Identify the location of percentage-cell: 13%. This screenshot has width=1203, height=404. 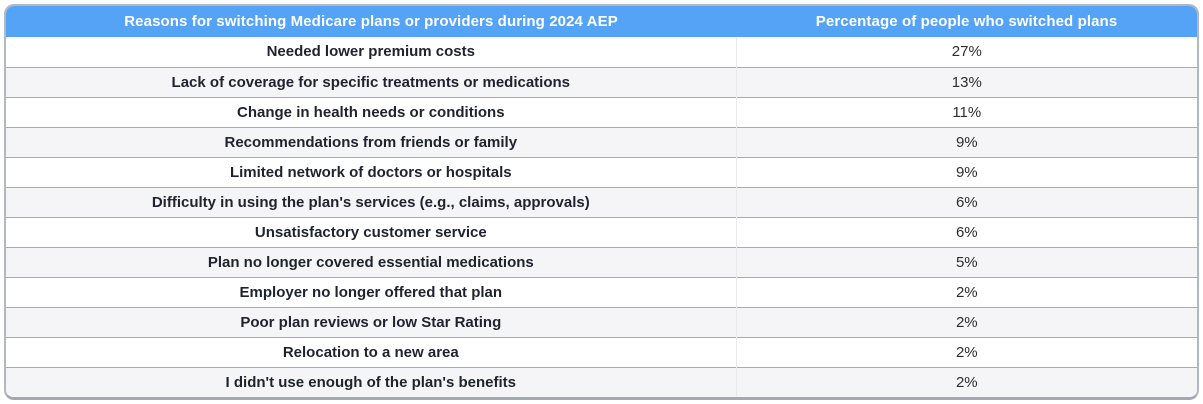
(966, 81).